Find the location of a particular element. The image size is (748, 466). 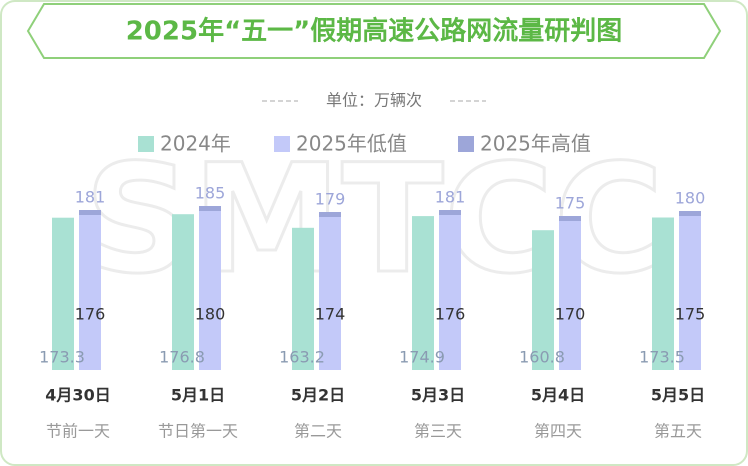

value-label-2024: 176.8 is located at coordinates (182, 357).